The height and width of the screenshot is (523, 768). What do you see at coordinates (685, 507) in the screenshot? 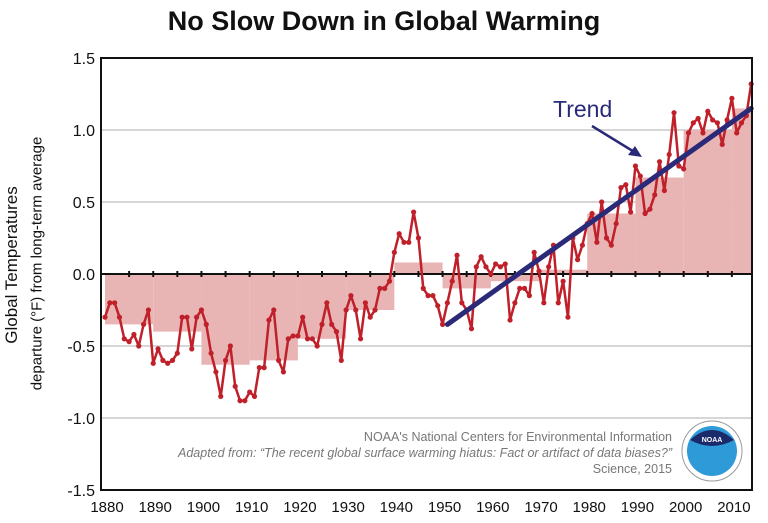
I see `x-tick-label: 2000` at bounding box center [685, 507].